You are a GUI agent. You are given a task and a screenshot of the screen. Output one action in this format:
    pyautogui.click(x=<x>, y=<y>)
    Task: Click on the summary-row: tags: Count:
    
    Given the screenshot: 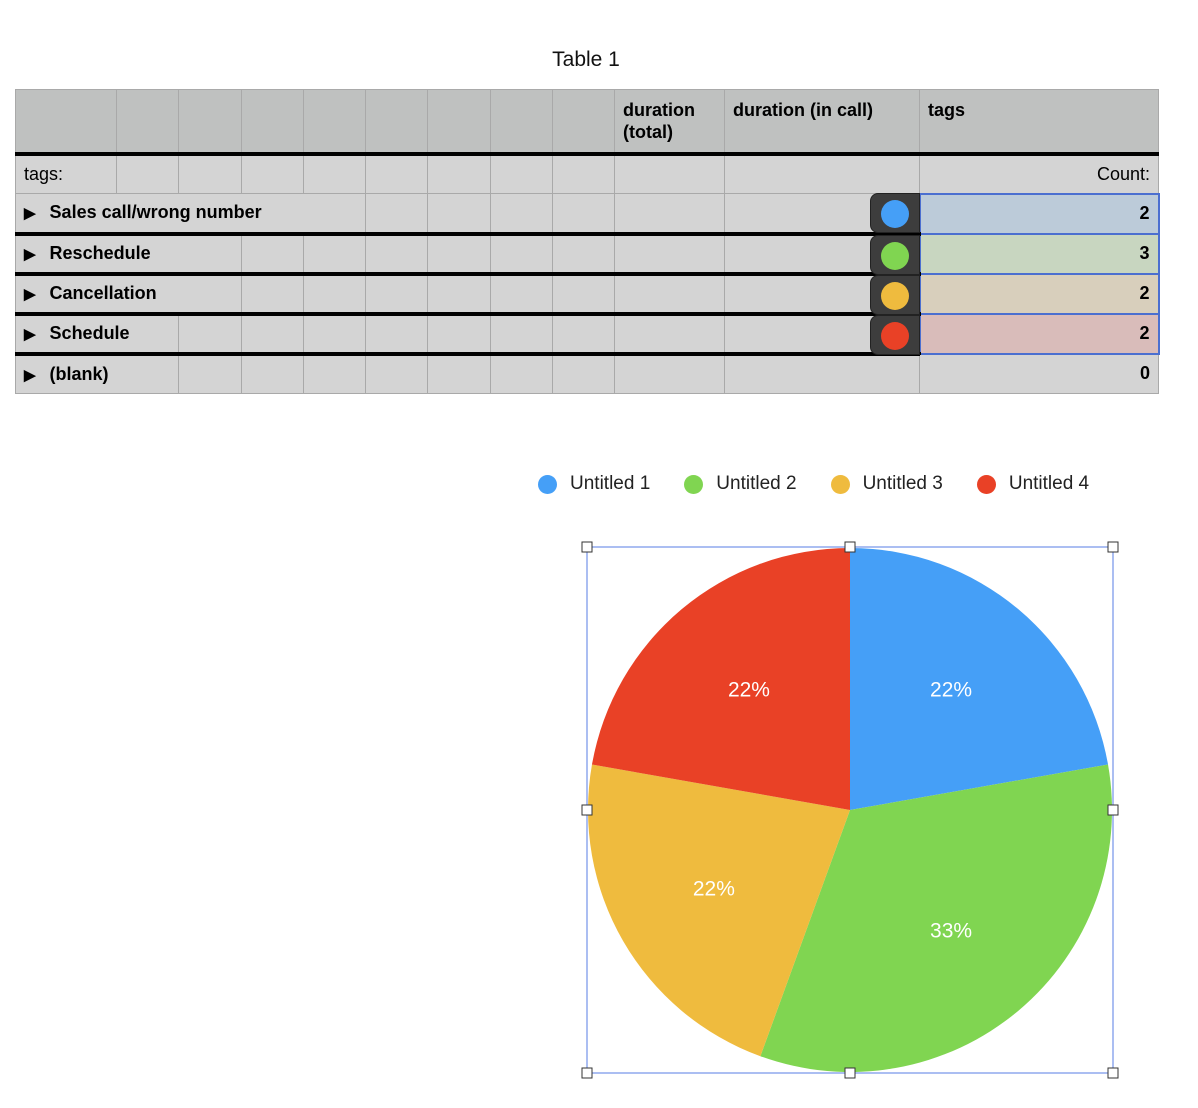 What is the action you would take?
    pyautogui.click(x=587, y=173)
    